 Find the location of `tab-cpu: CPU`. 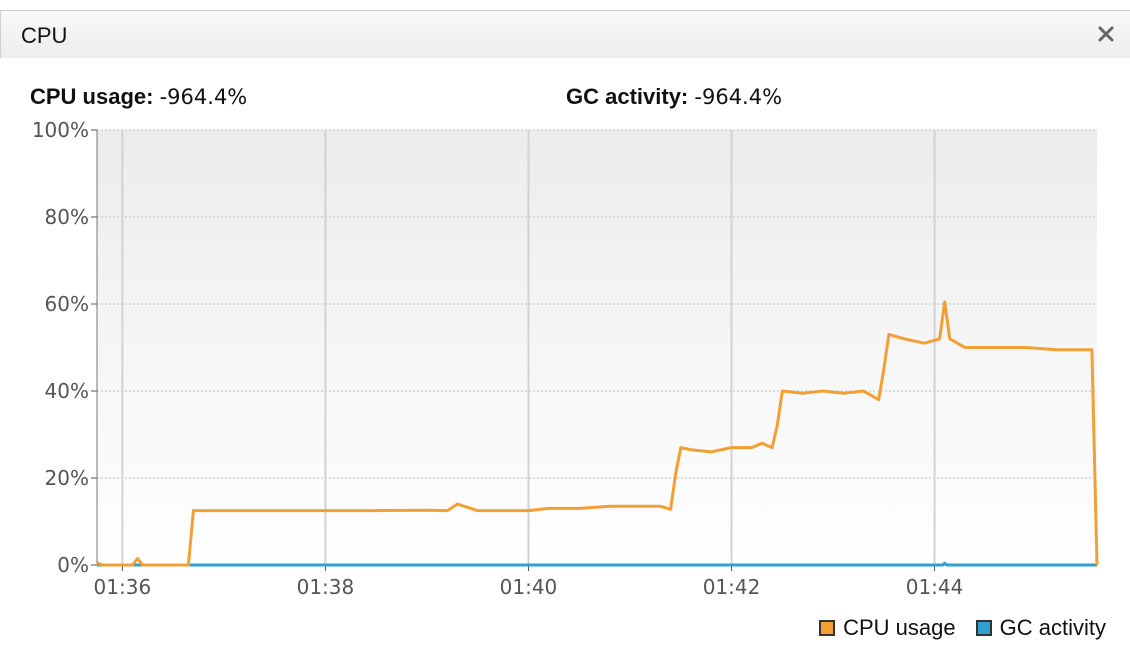

tab-cpu: CPU is located at coordinates (565, 34).